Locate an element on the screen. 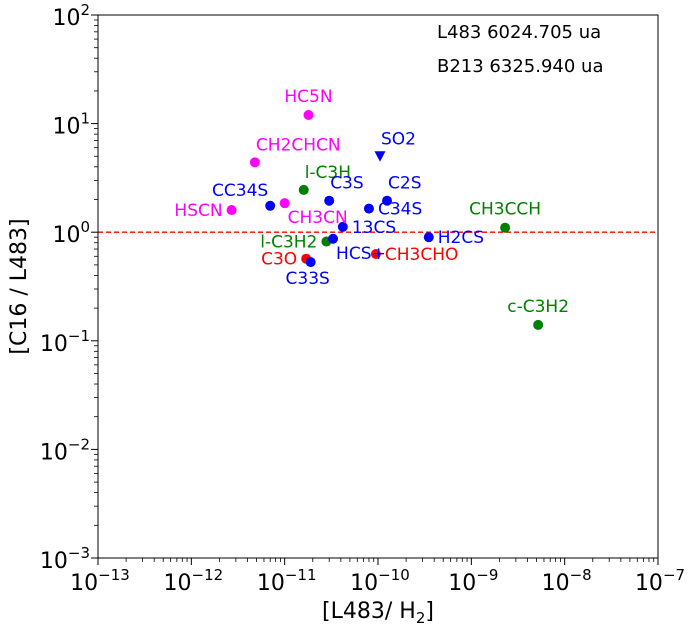 The width and height of the screenshot is (693, 629). point-13cs is located at coordinates (342, 226).